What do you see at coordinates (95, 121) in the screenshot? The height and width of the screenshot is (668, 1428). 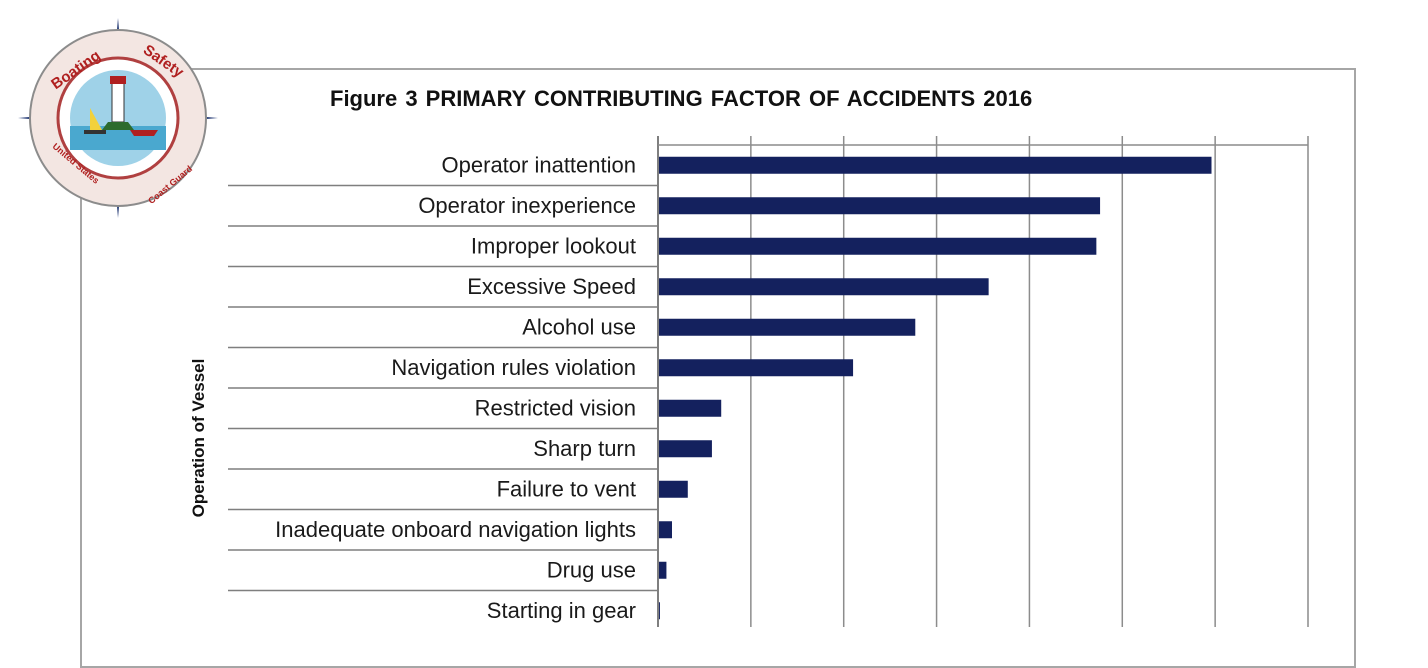 I see `sailboat-icon` at bounding box center [95, 121].